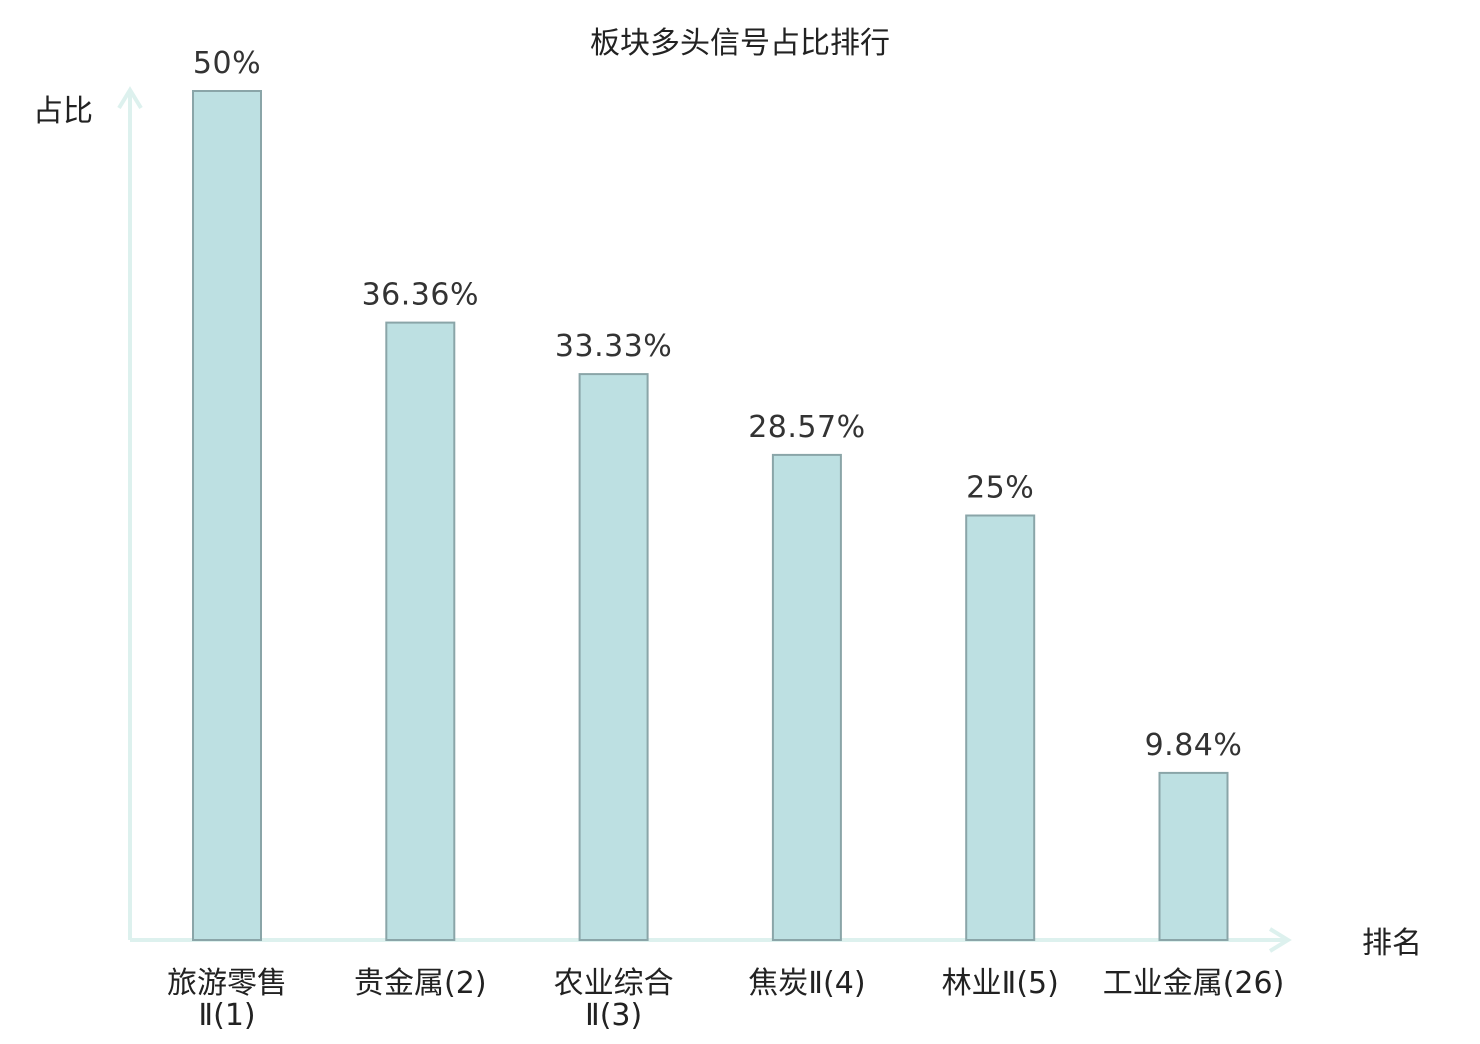 This screenshot has height=1044, width=1480. Describe the element at coordinates (63, 111) in the screenshot. I see `y-axis-label: 占比` at that location.